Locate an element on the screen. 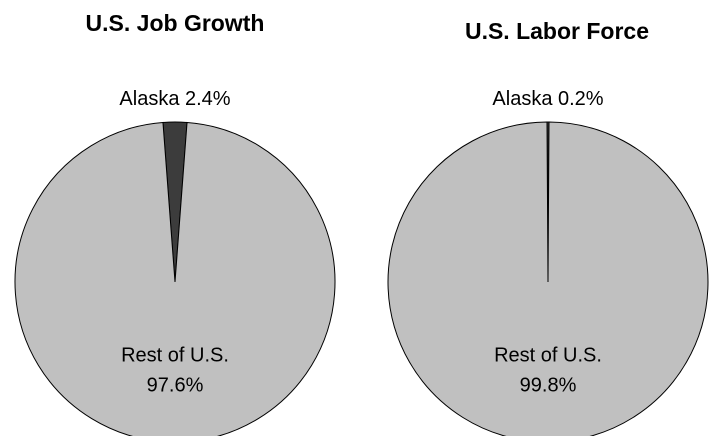 This screenshot has height=436, width=712. slice-label: Alaska 0.2% is located at coordinates (547, 99).